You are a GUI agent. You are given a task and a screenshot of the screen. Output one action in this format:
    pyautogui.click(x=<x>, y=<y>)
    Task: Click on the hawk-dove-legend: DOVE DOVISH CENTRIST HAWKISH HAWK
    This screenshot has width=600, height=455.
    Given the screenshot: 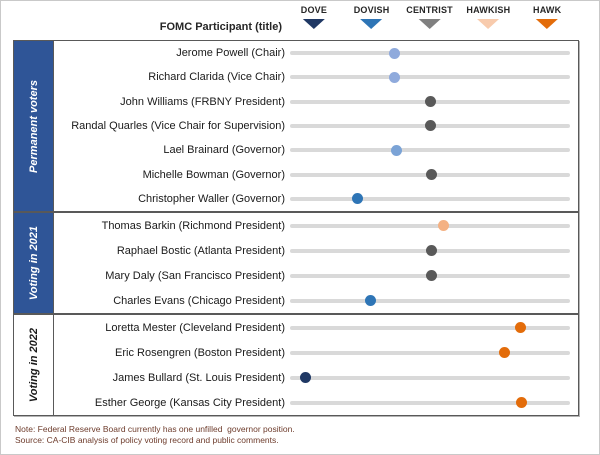 What is the action you would take?
    pyautogui.click(x=429, y=22)
    